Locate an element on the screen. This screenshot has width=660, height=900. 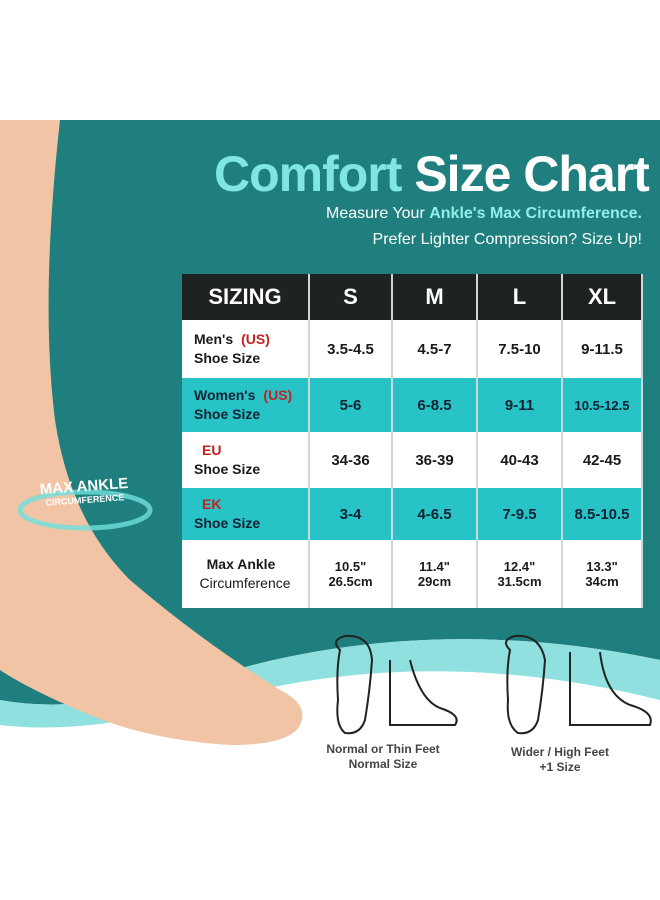
region-tag: EK is located at coordinates (212, 504).